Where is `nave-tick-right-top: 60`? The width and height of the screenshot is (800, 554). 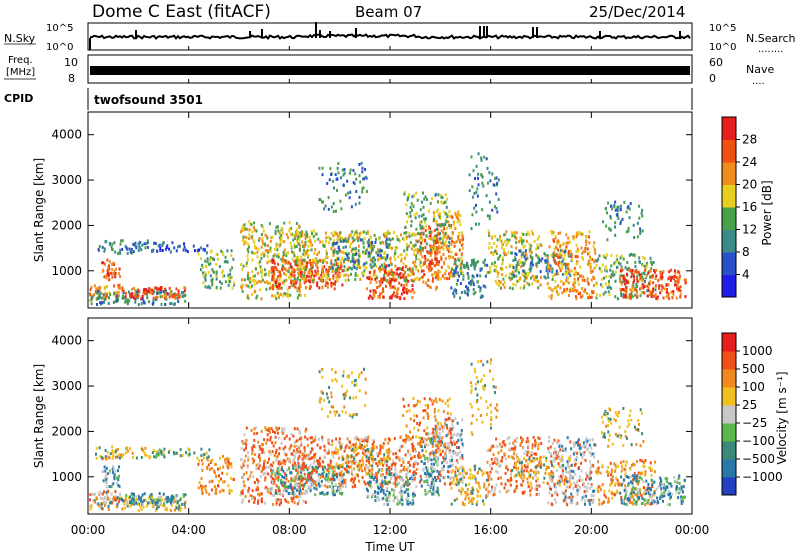 nave-tick-right-top: 60 is located at coordinates (716, 62).